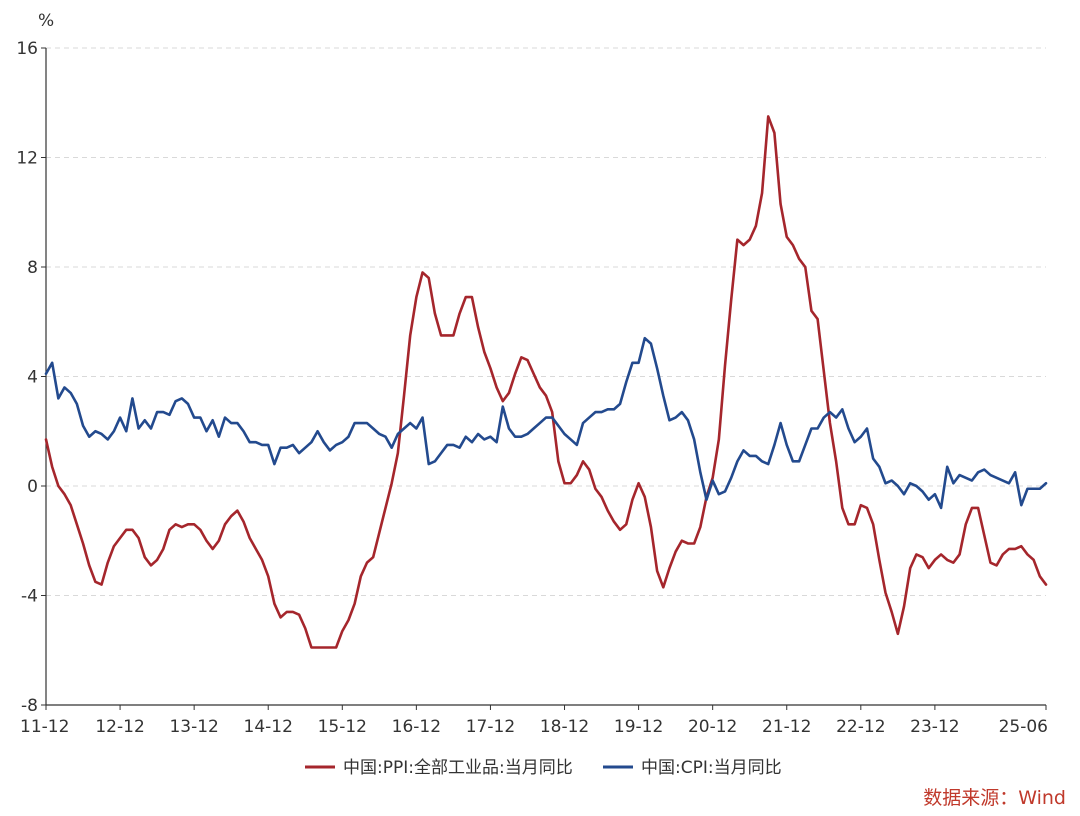 This screenshot has height=816, width=1080. I want to click on x-tick-label: 17-12, so click(490, 727).